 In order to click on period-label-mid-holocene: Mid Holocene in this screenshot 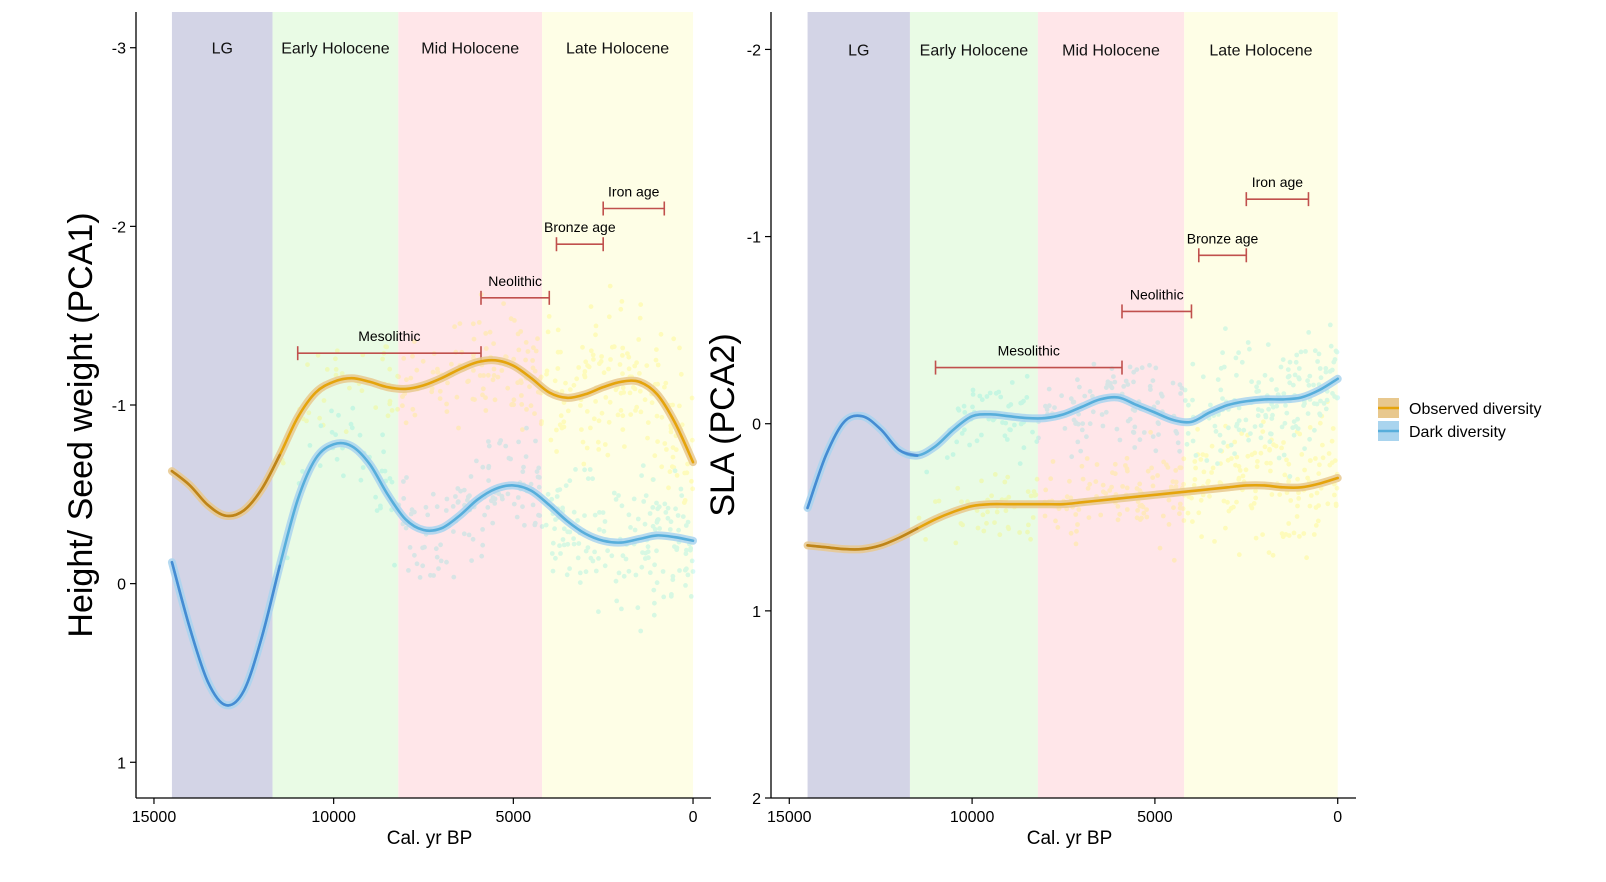, I will do `click(1111, 50)`.